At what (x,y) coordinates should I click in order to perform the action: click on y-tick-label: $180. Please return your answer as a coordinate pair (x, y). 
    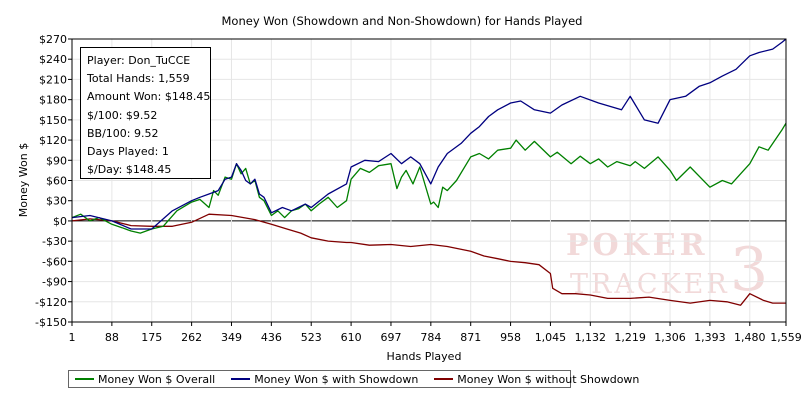
    Looking at the image, I should click on (53, 100).